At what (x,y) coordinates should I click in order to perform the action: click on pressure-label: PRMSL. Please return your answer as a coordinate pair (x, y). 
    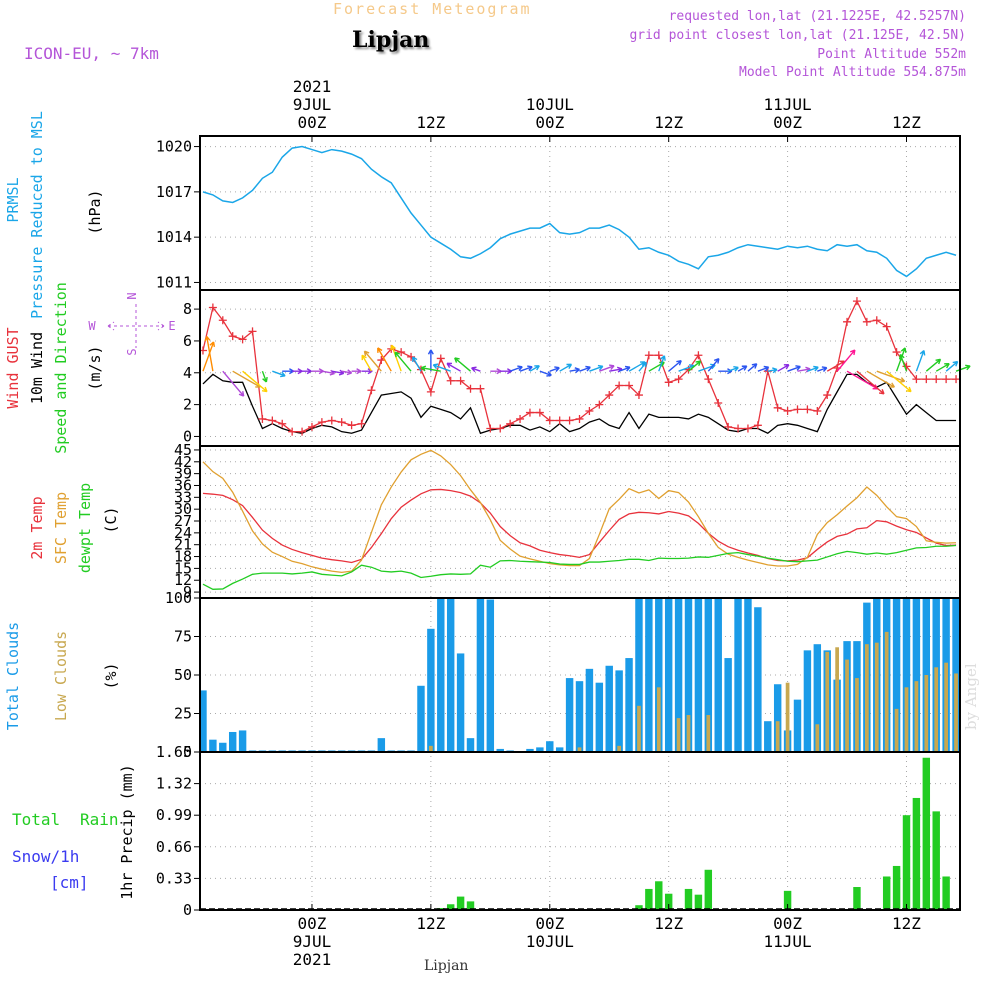
    Looking at the image, I should click on (13, 199).